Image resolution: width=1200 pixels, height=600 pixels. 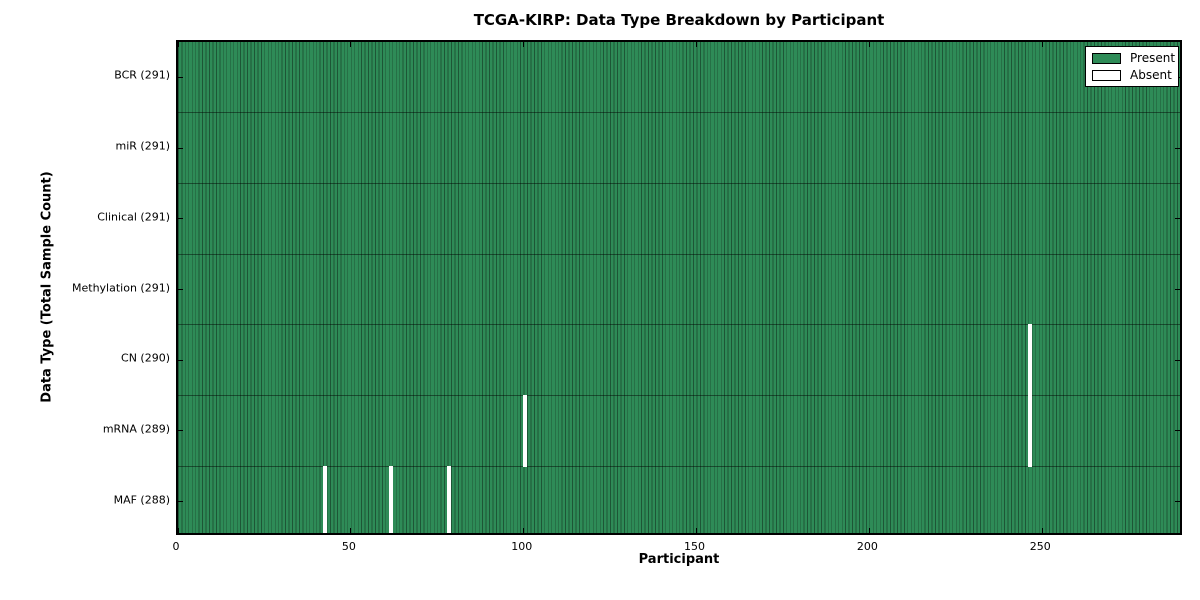 I want to click on x-tick-label-250: 250, so click(x=1040, y=546).